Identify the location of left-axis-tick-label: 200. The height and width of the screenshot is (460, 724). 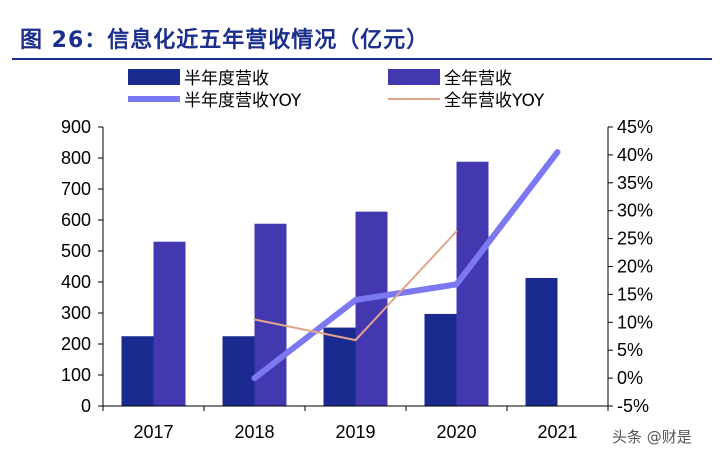
(76, 344).